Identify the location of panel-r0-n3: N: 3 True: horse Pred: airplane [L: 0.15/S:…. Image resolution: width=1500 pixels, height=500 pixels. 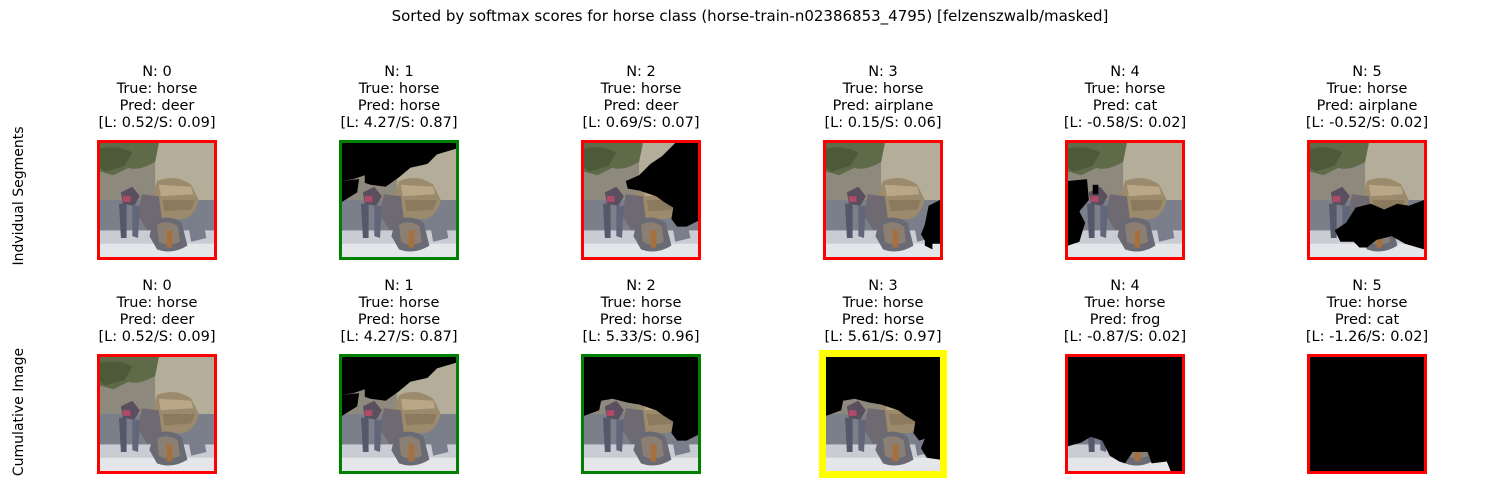
(883, 162).